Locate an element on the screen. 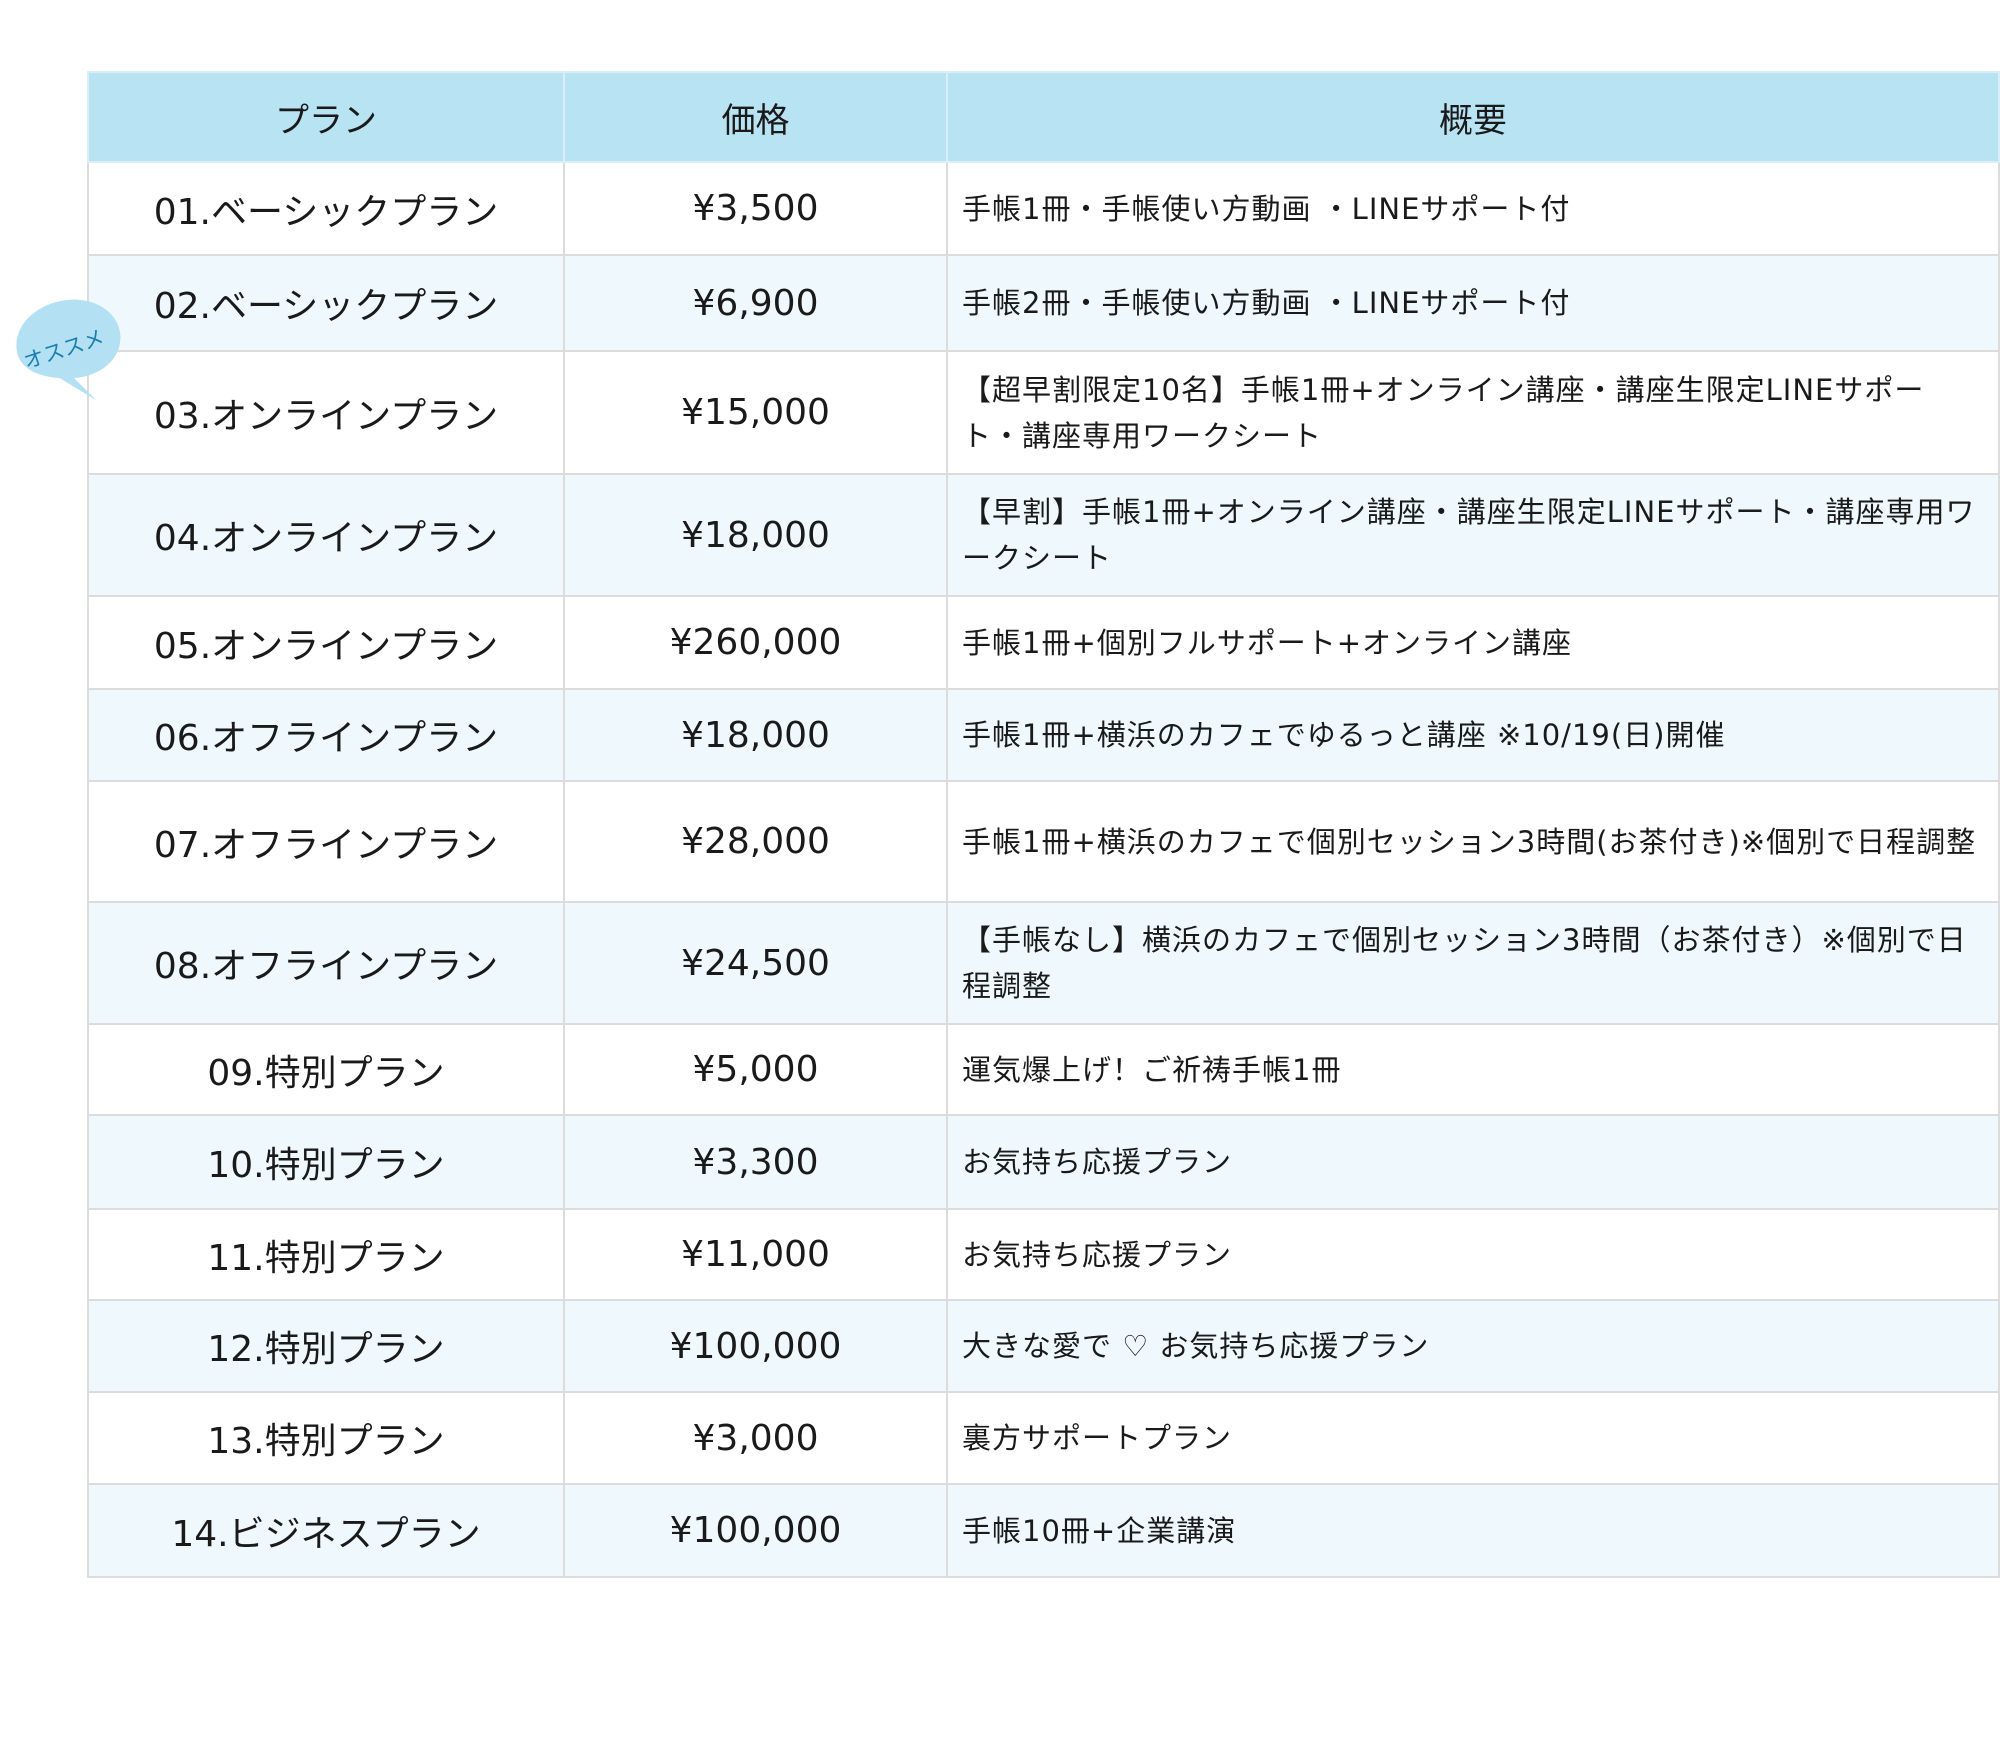  plan-cell: 10.特別プラン is located at coordinates (326, 1162).